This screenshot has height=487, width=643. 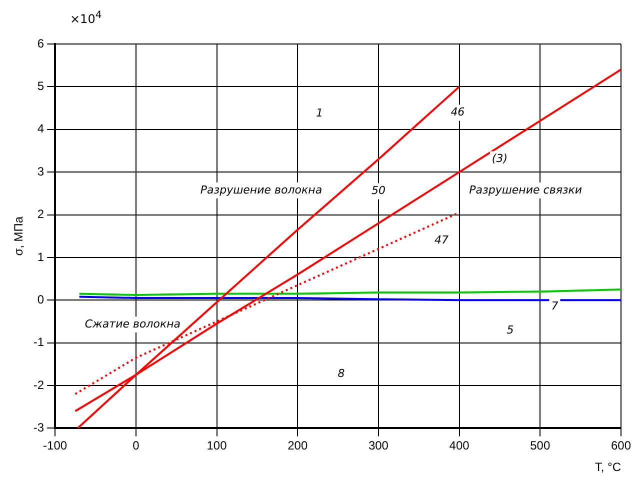 I want to click on x-tick-label: 200, so click(x=298, y=445).